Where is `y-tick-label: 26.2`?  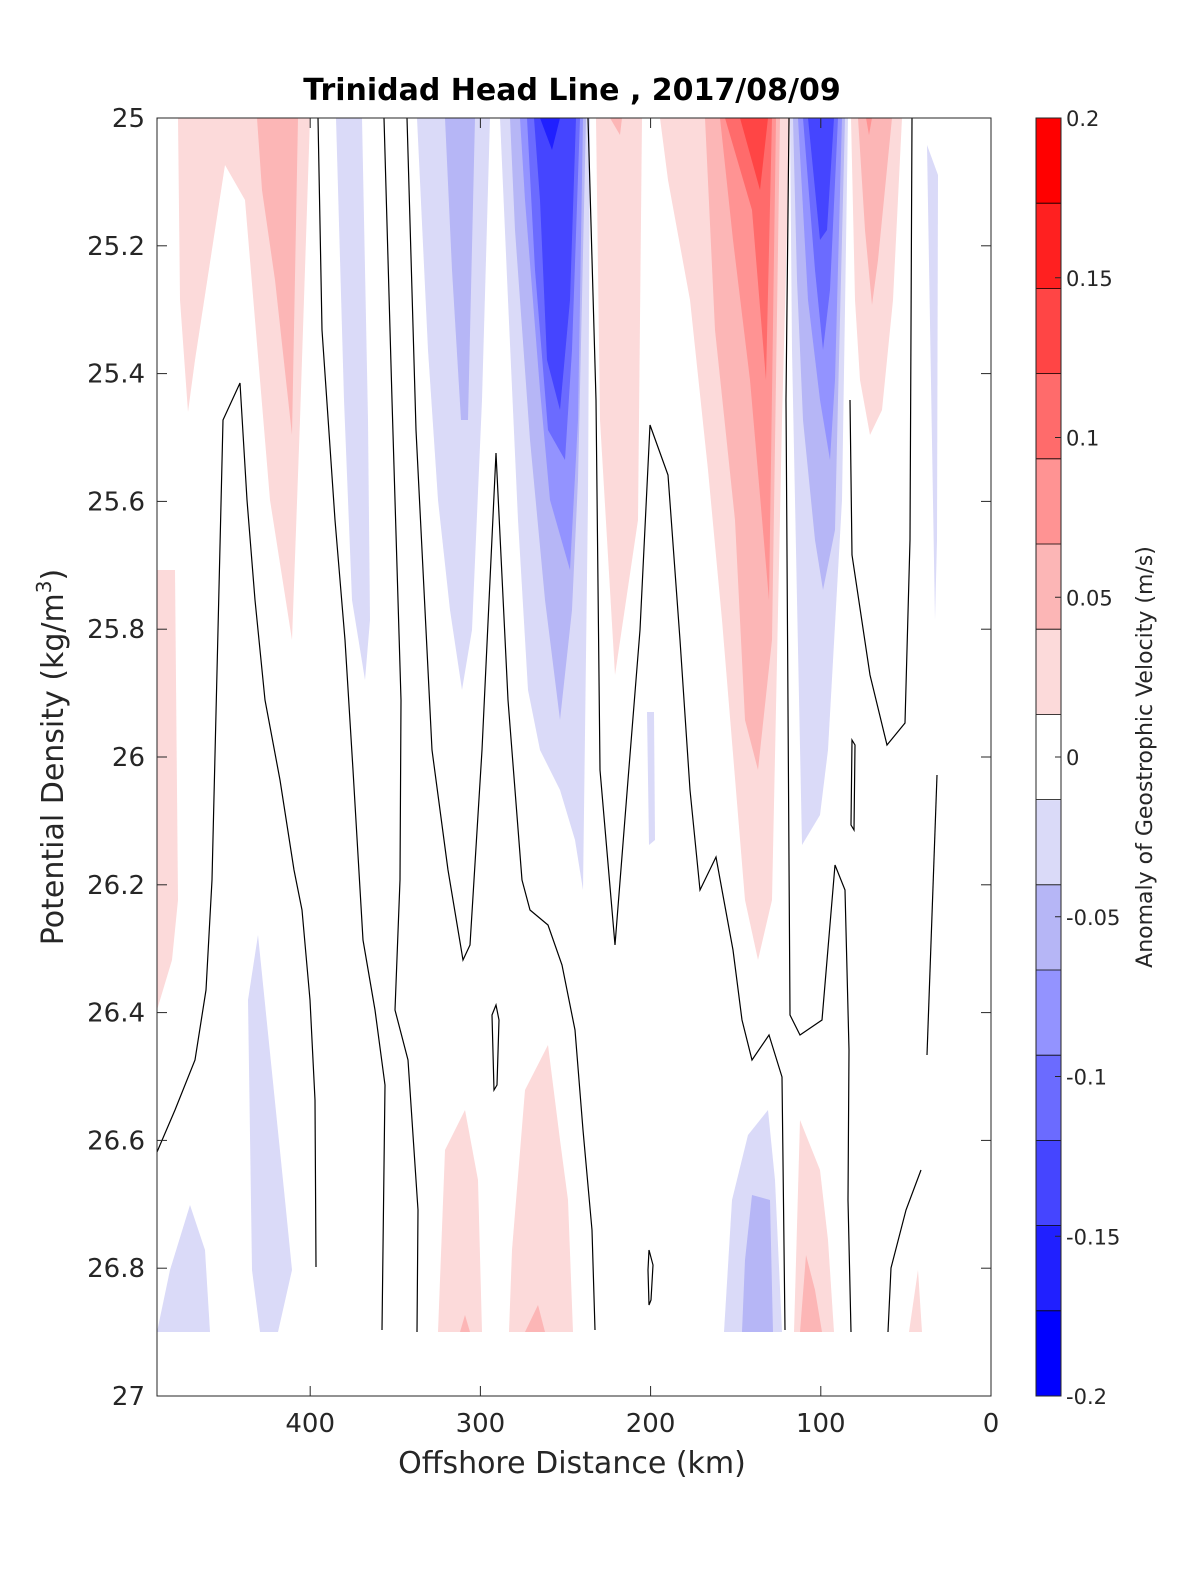
y-tick-label: 26.2 is located at coordinates (116, 886).